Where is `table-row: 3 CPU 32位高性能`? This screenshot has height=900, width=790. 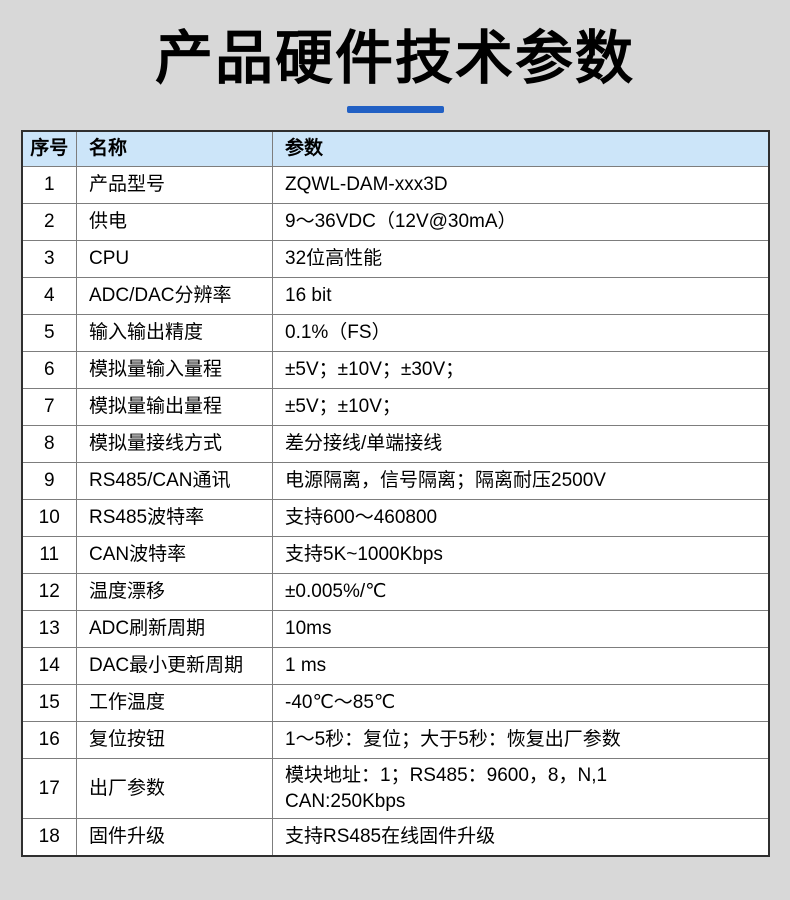 table-row: 3 CPU 32位高性能 is located at coordinates (395, 259).